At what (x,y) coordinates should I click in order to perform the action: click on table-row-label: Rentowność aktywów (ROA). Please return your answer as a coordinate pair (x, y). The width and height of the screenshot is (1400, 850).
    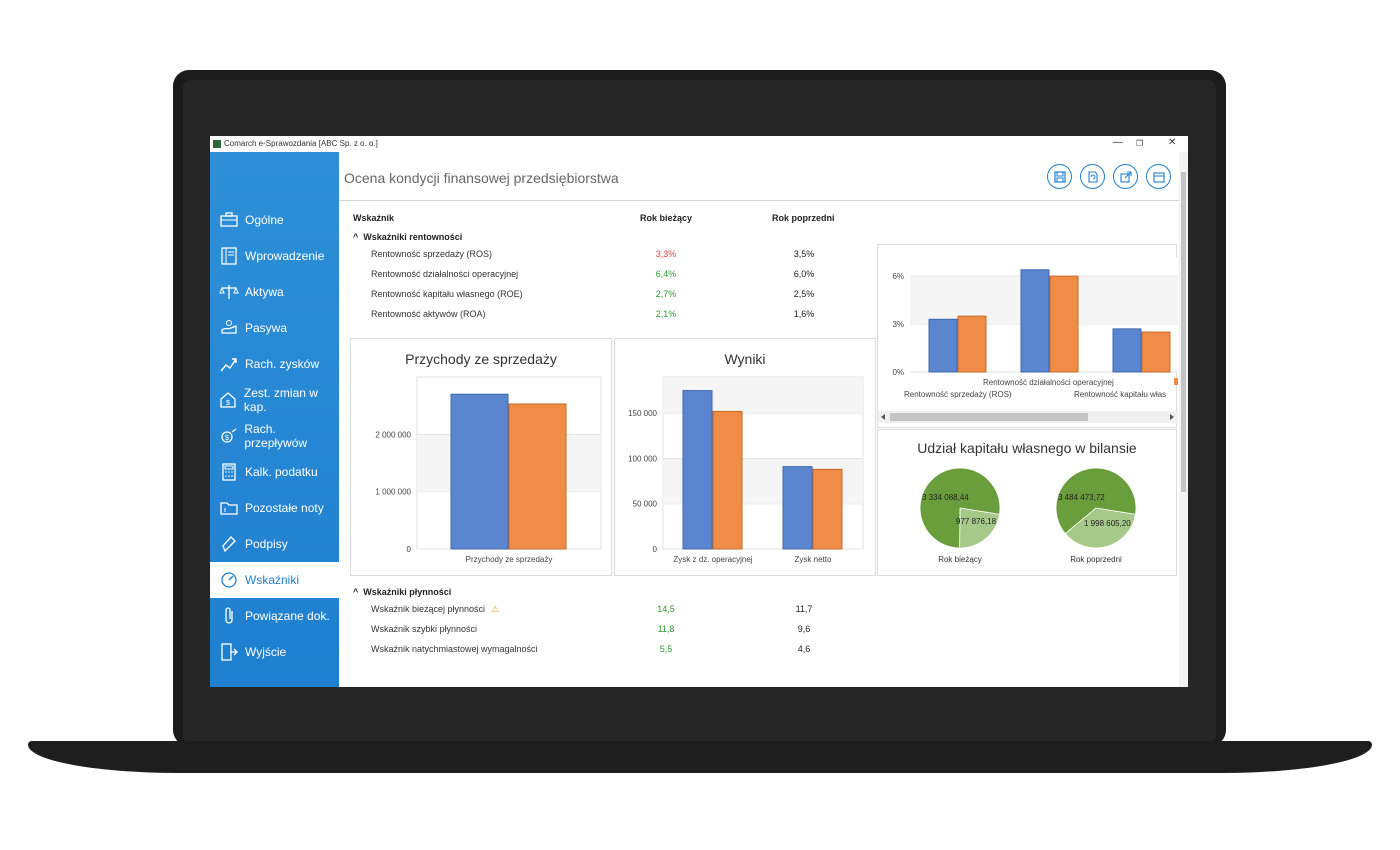
    Looking at the image, I should click on (428, 314).